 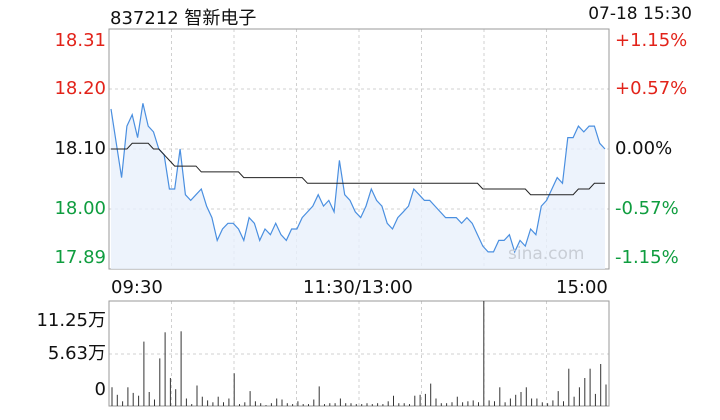 I want to click on price-tick-label: 18.00, so click(x=80, y=208).